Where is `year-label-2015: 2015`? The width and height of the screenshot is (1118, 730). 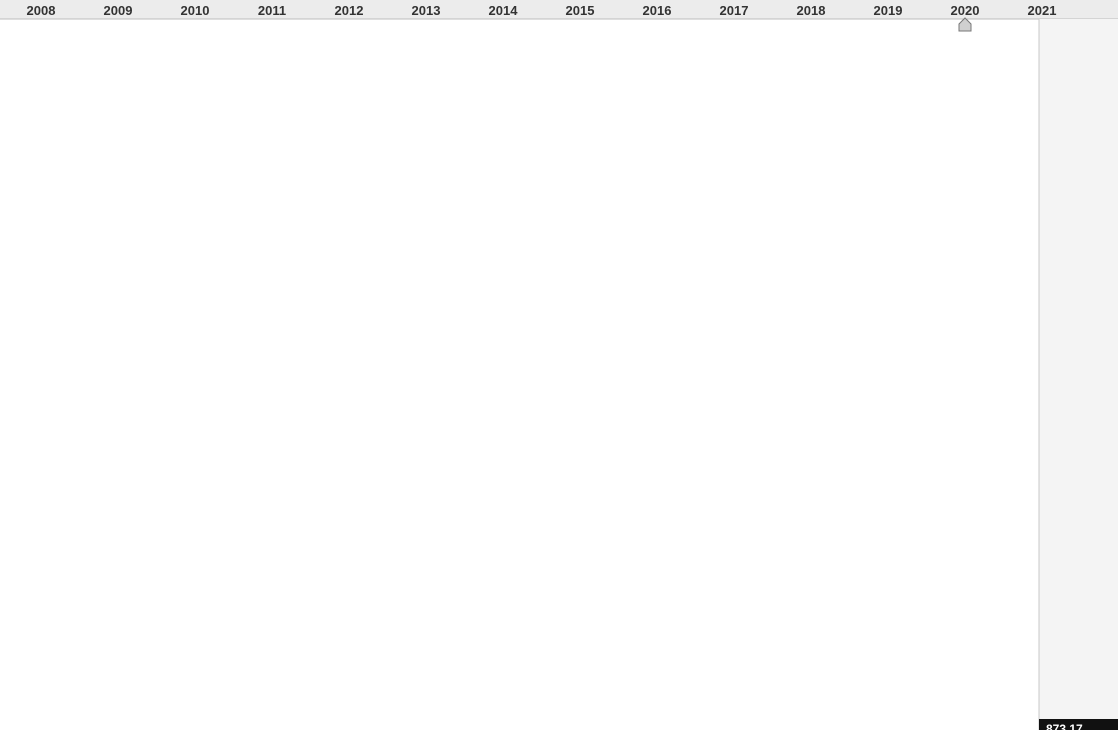 year-label-2015: 2015 is located at coordinates (580, 10).